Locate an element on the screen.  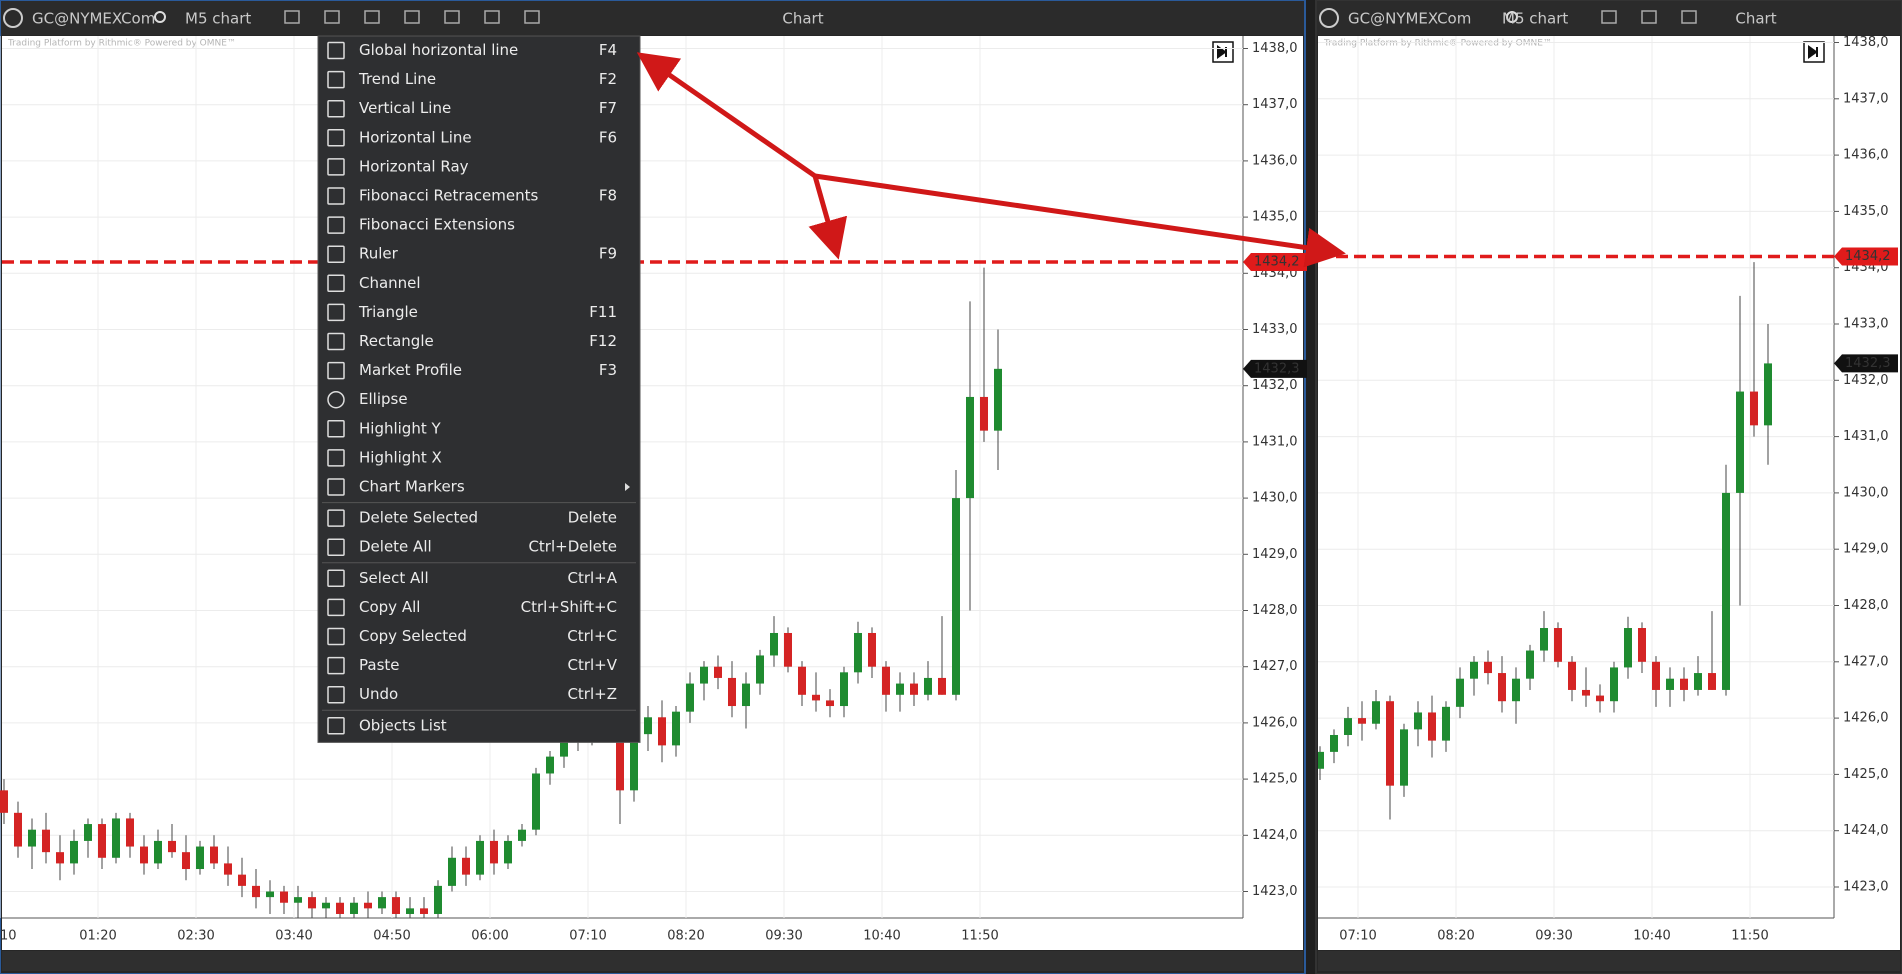
menu-background is located at coordinates (479, 389).